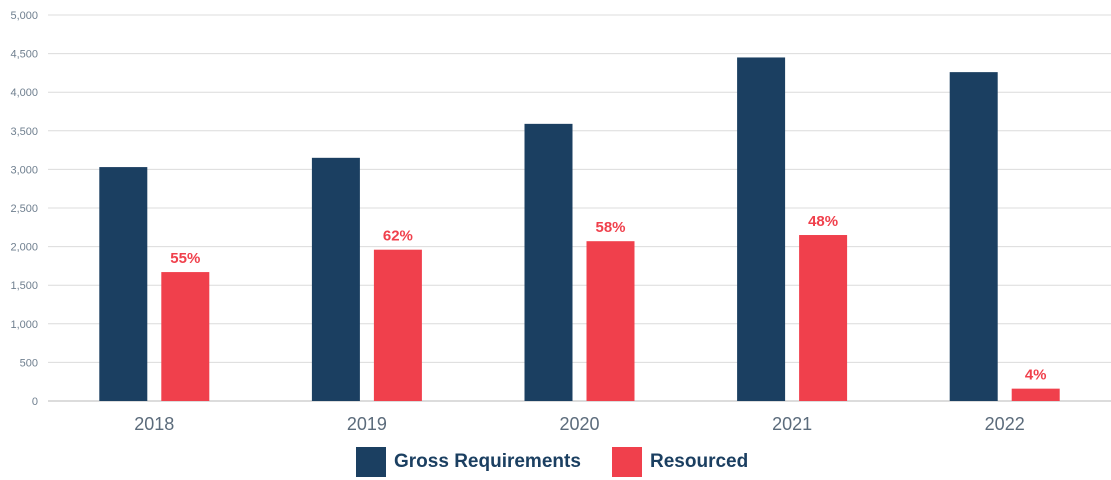 Image resolution: width=1111 pixels, height=480 pixels. What do you see at coordinates (24, 325) in the screenshot?
I see `y-tick-label: 1,000` at bounding box center [24, 325].